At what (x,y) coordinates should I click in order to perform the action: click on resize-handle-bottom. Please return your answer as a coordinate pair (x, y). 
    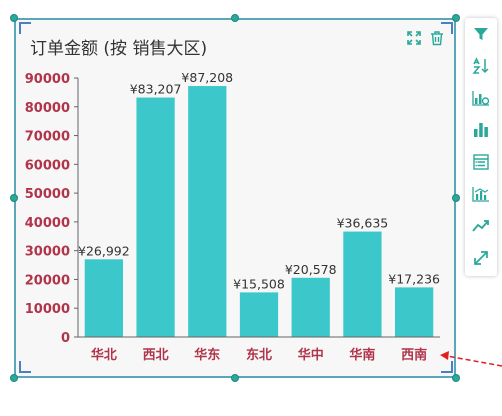
    Looking at the image, I should click on (235, 378).